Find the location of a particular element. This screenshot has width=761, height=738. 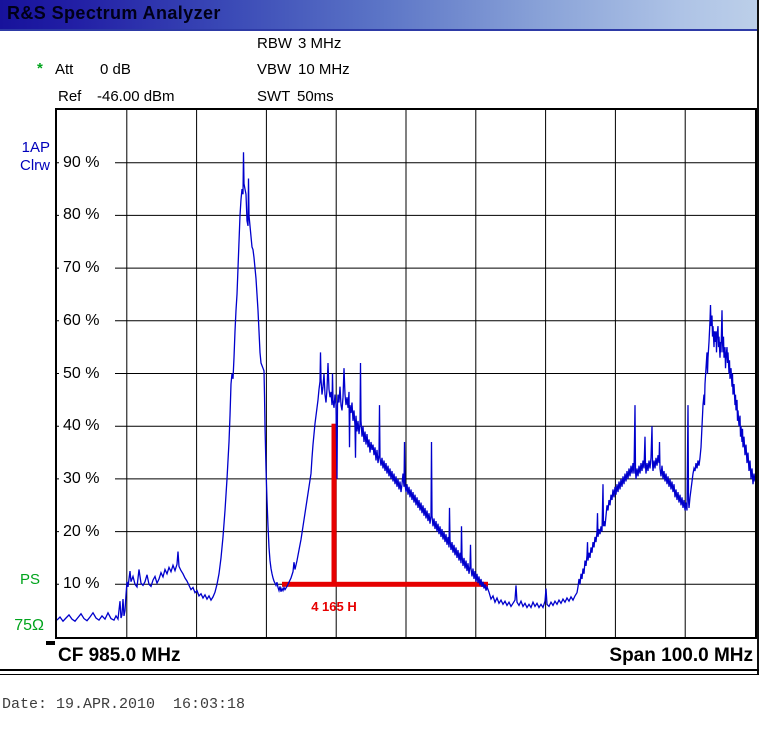

att-coupled-star: * is located at coordinates (40, 68).